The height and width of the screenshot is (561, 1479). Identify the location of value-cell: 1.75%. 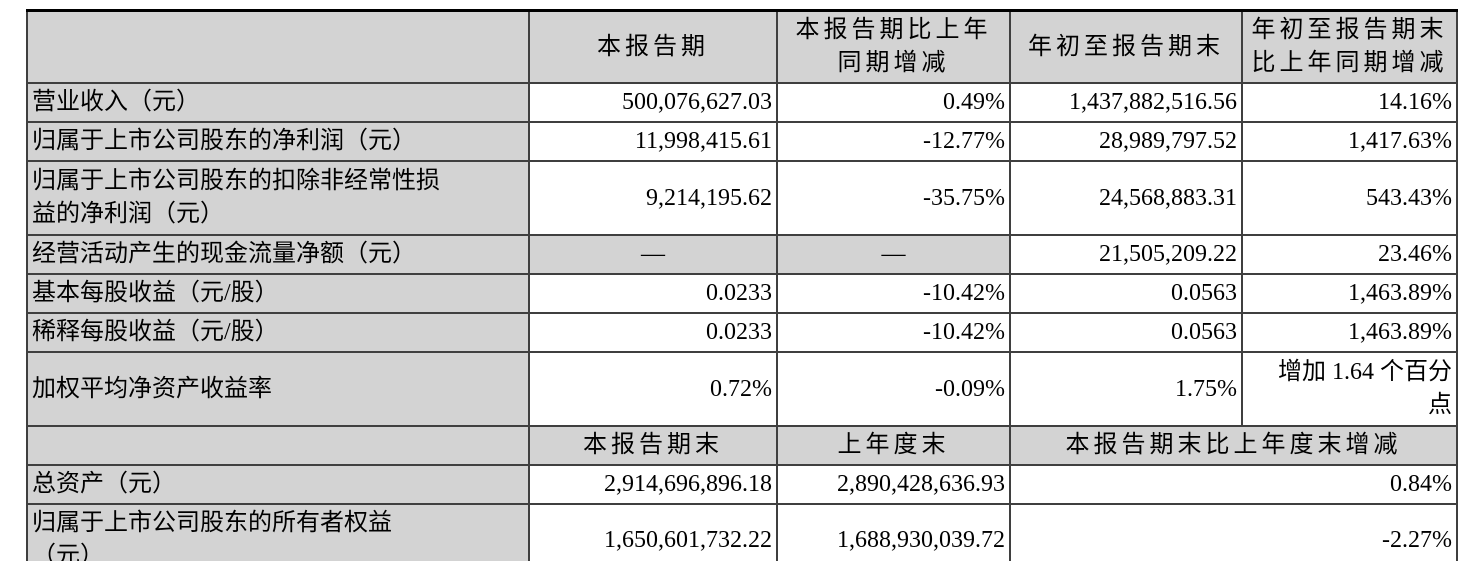
(1126, 389).